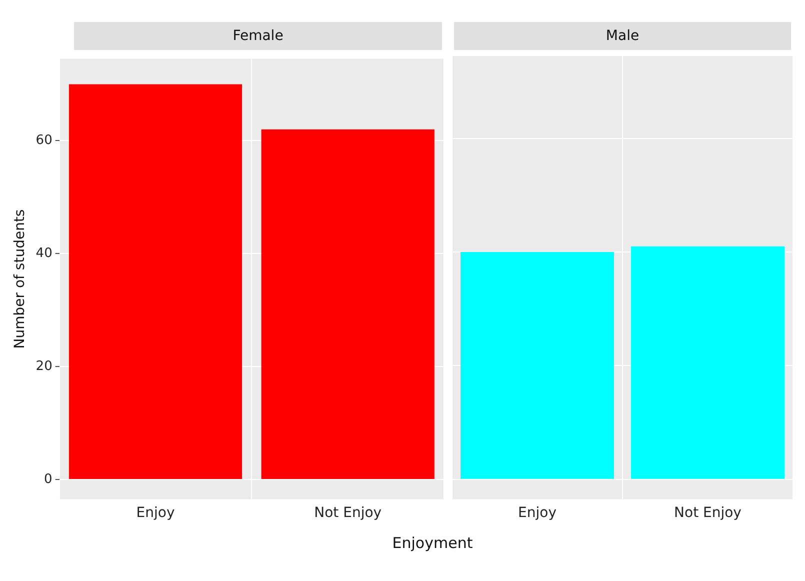 Image resolution: width=805 pixels, height=581 pixels. What do you see at coordinates (432, 543) in the screenshot?
I see `x-axis-title: Enjoyment` at bounding box center [432, 543].